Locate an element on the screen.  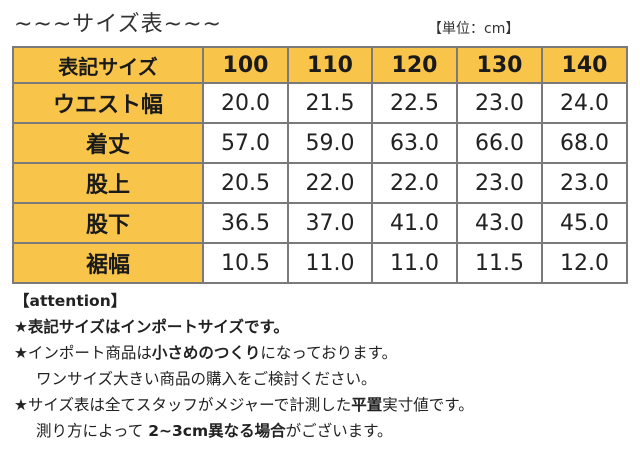
note-emphasis: 2~3cm異なる場合 is located at coordinates (217, 431).